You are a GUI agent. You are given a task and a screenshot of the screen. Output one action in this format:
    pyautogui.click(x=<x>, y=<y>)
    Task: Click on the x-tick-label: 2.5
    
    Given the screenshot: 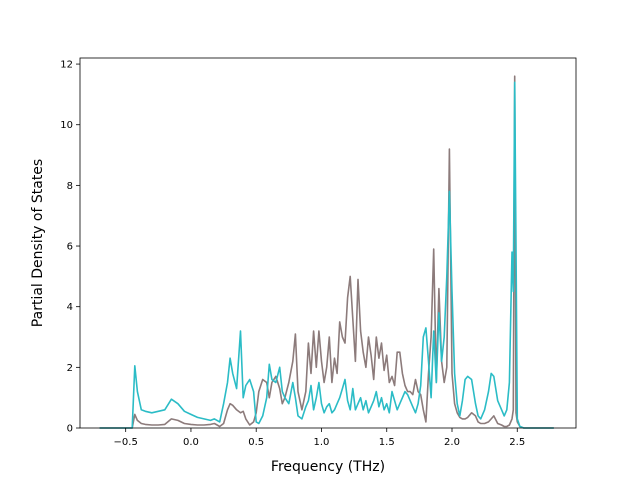 What is the action you would take?
    pyautogui.click(x=517, y=442)
    